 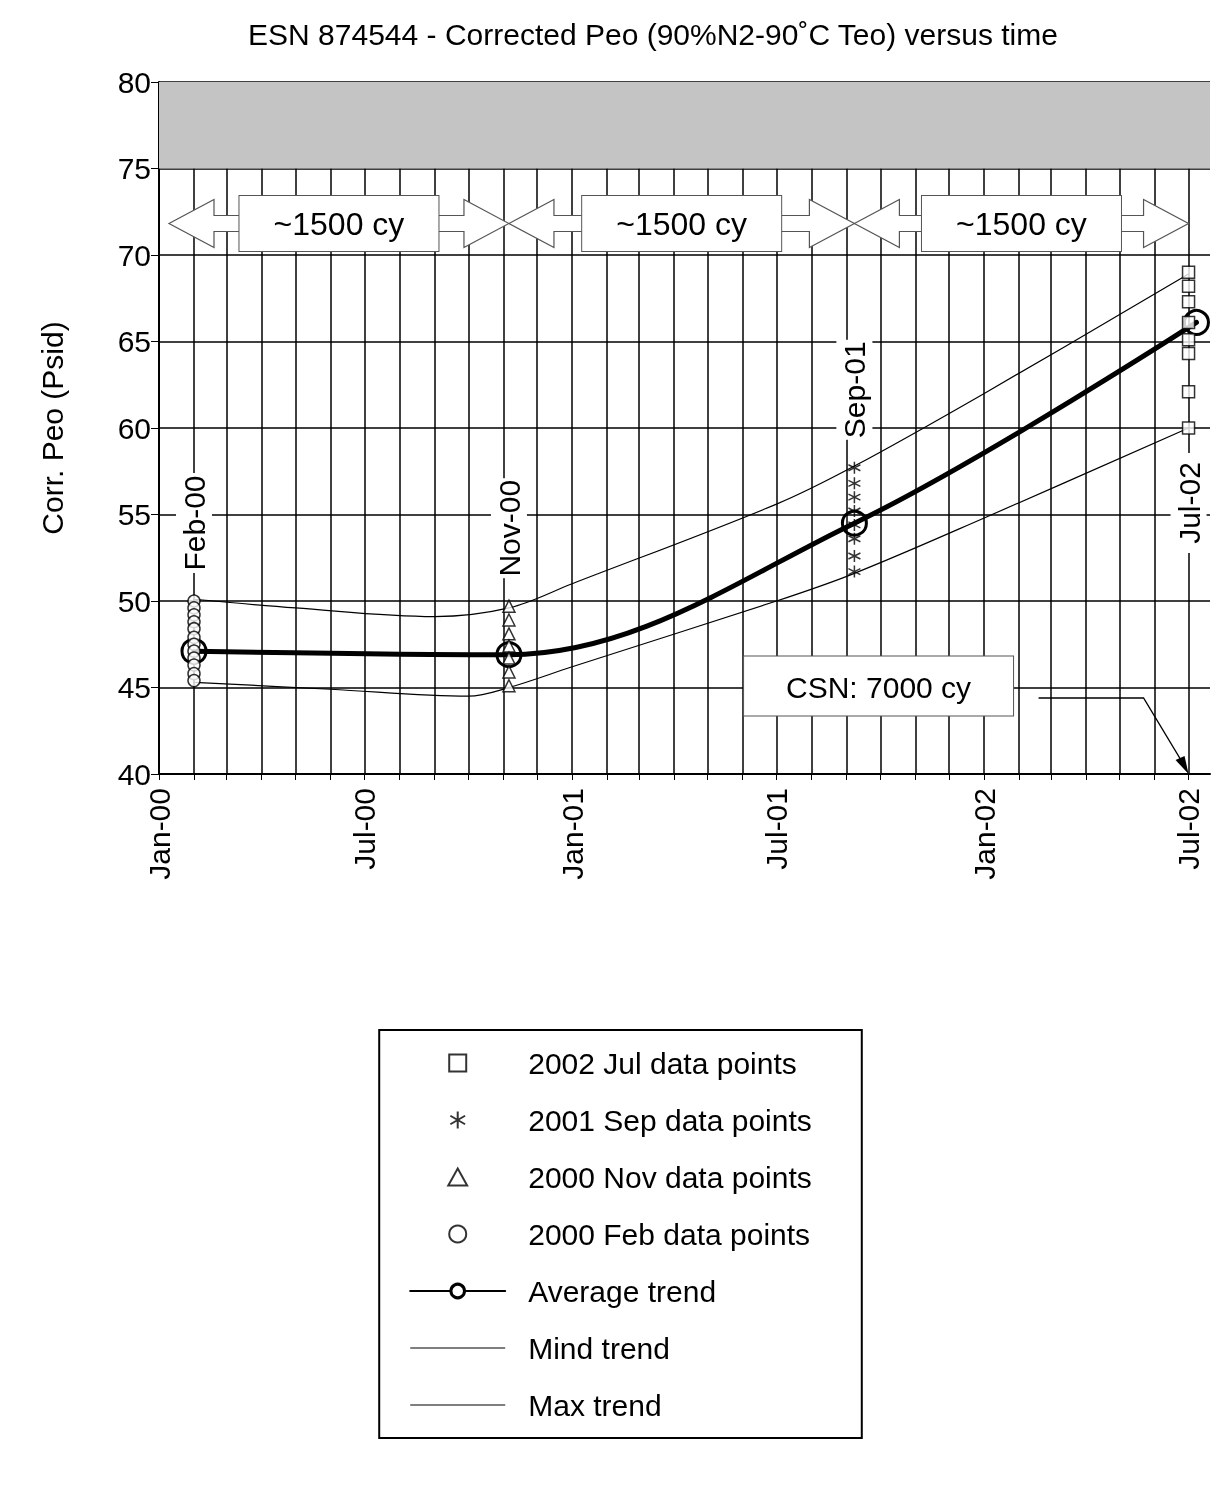 What do you see at coordinates (134, 168) in the screenshot?
I see `y-tick-label: 75` at bounding box center [134, 168].